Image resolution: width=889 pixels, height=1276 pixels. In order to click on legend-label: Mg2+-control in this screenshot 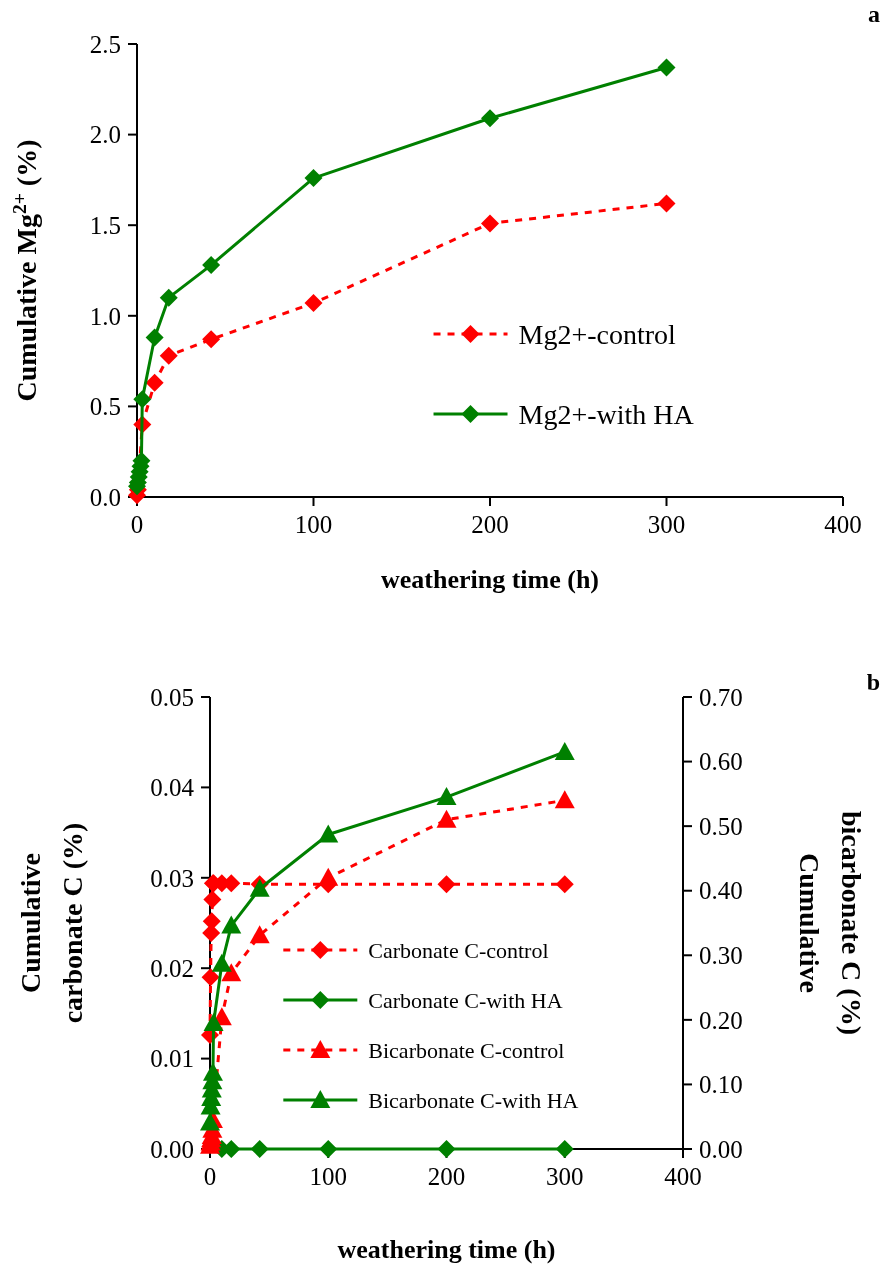, I will do `click(597, 334)`.